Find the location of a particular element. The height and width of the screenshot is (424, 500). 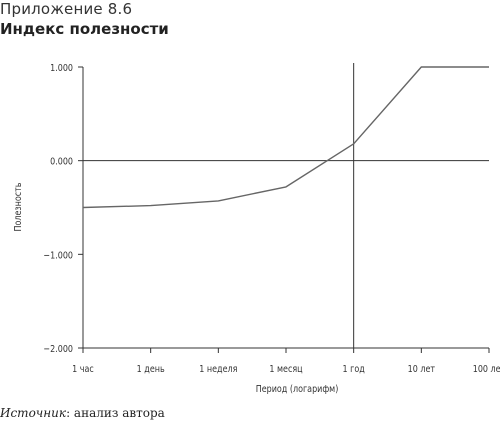

x-tick-label: 1 день is located at coordinates (151, 369).